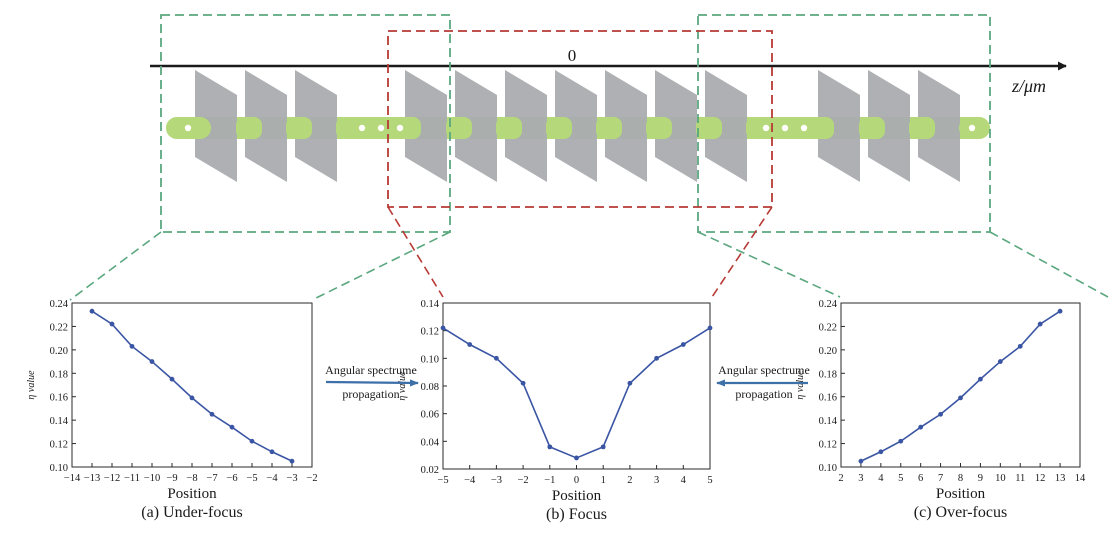  I want to click on x-tick-label: 4, so click(684, 480).